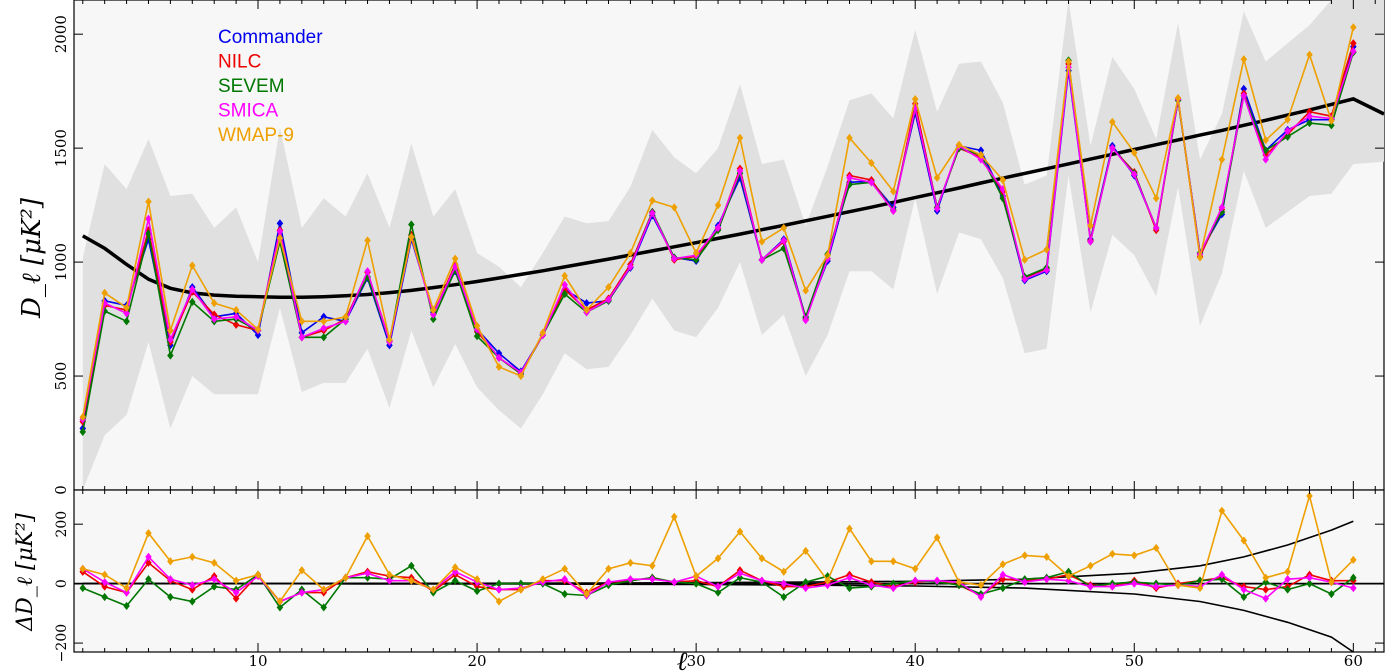 The image size is (1393, 672). What do you see at coordinates (1353, 661) in the screenshot?
I see `x-tick-label: 60` at bounding box center [1353, 661].